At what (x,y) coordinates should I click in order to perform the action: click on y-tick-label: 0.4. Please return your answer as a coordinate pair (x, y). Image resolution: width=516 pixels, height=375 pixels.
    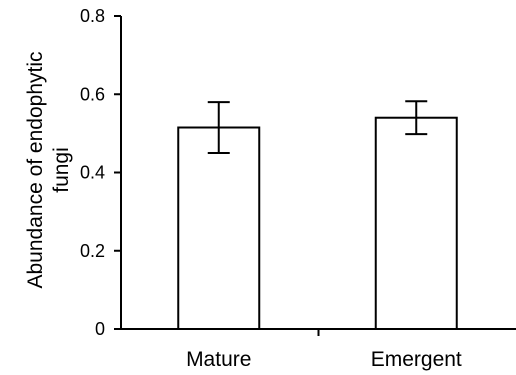
    Looking at the image, I should click on (92, 173).